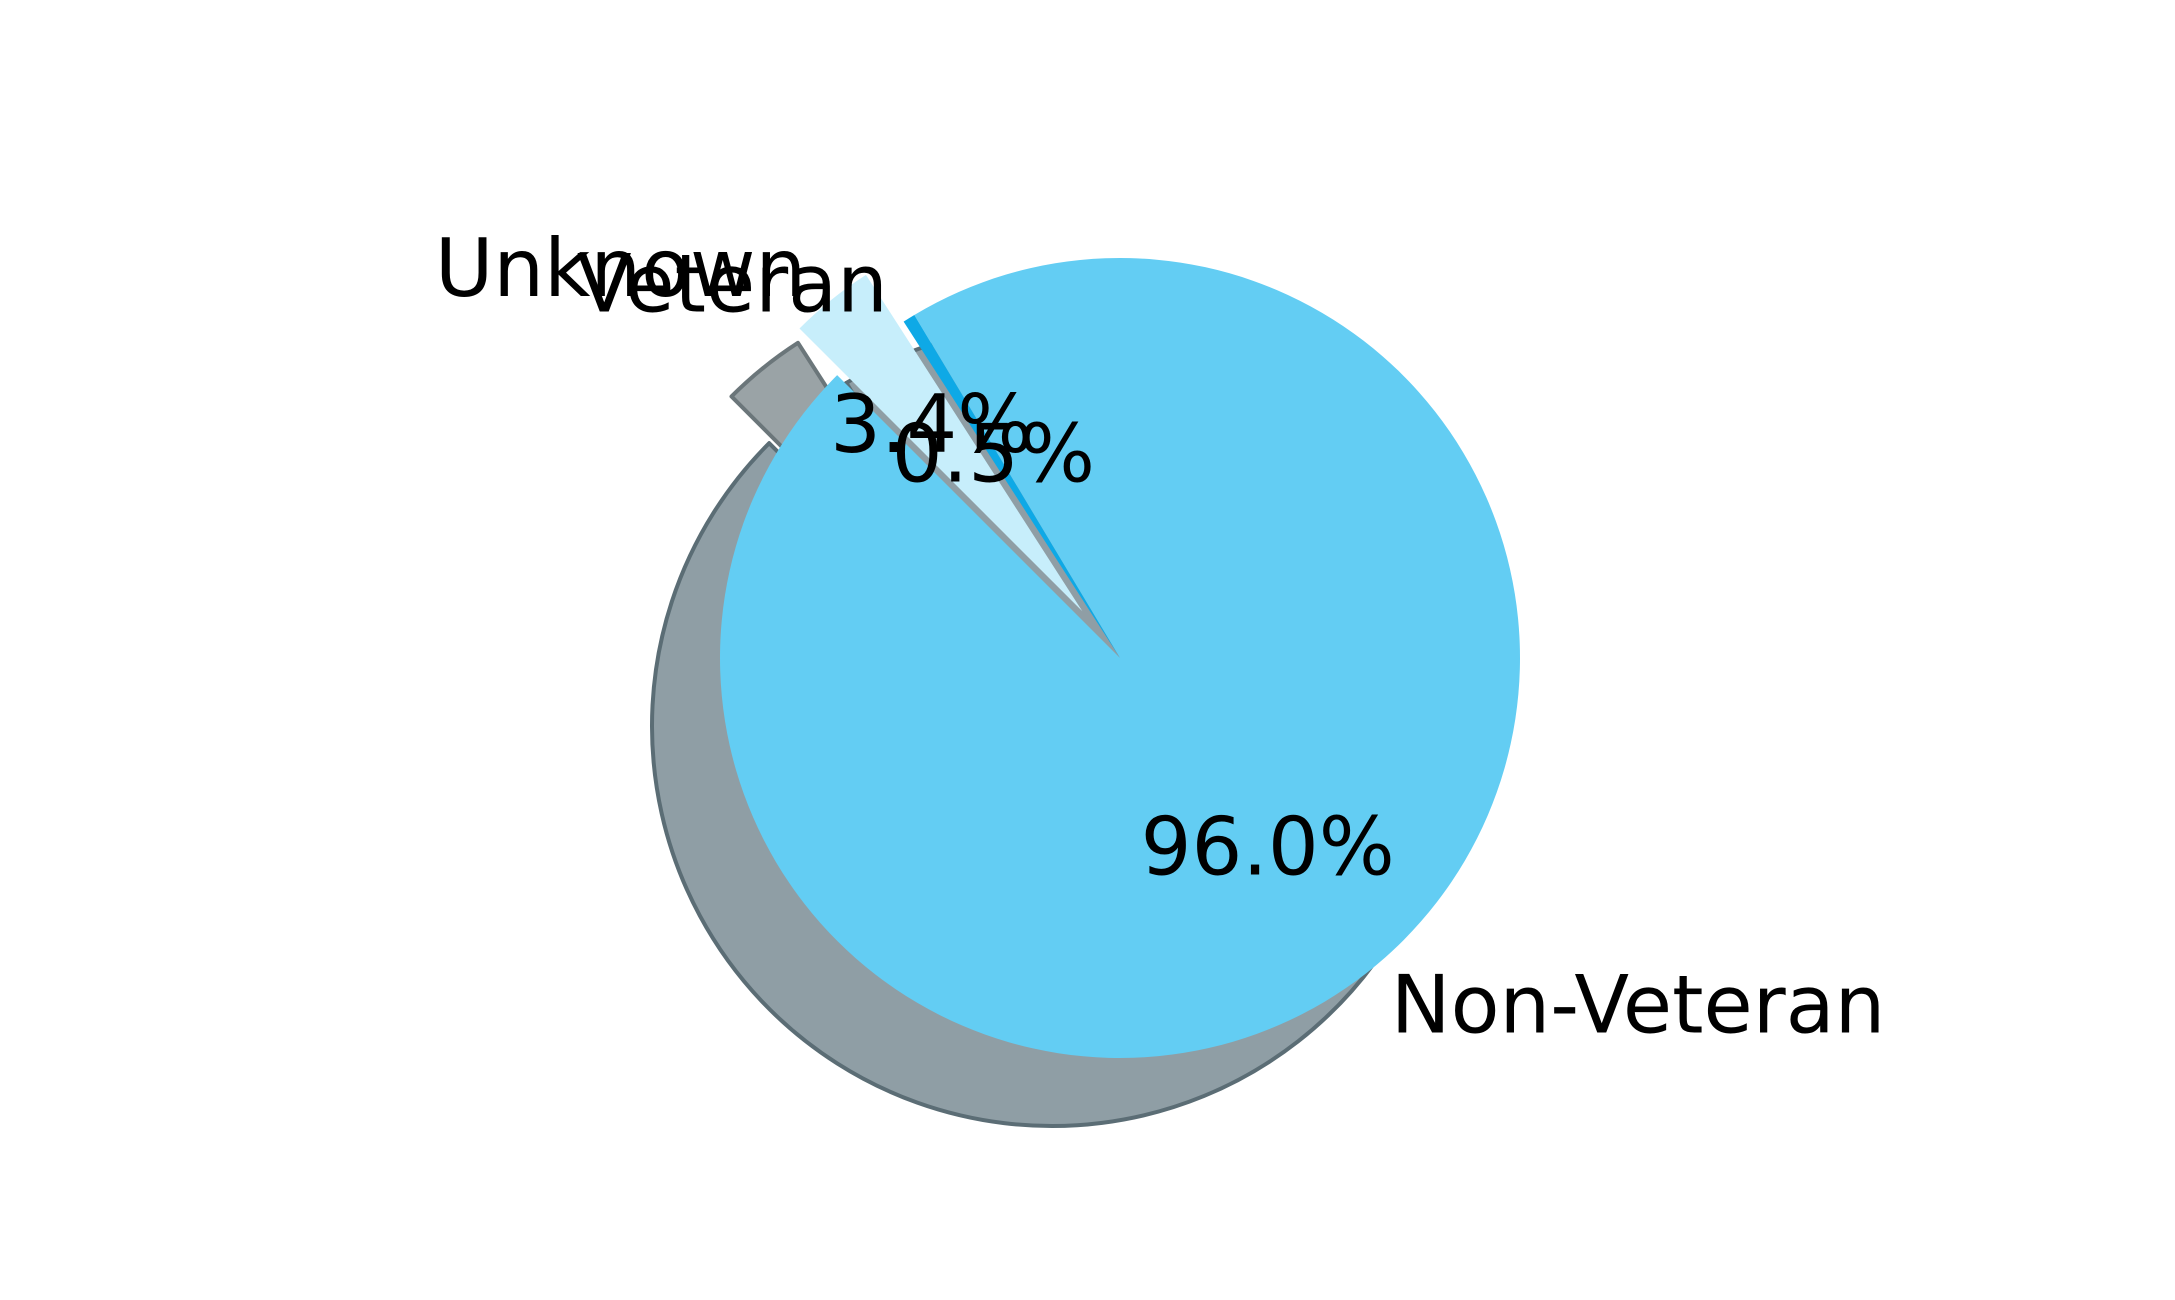 The image size is (2175, 1300). I want to click on slice-label-unknown: Unknown, so click(620, 268).